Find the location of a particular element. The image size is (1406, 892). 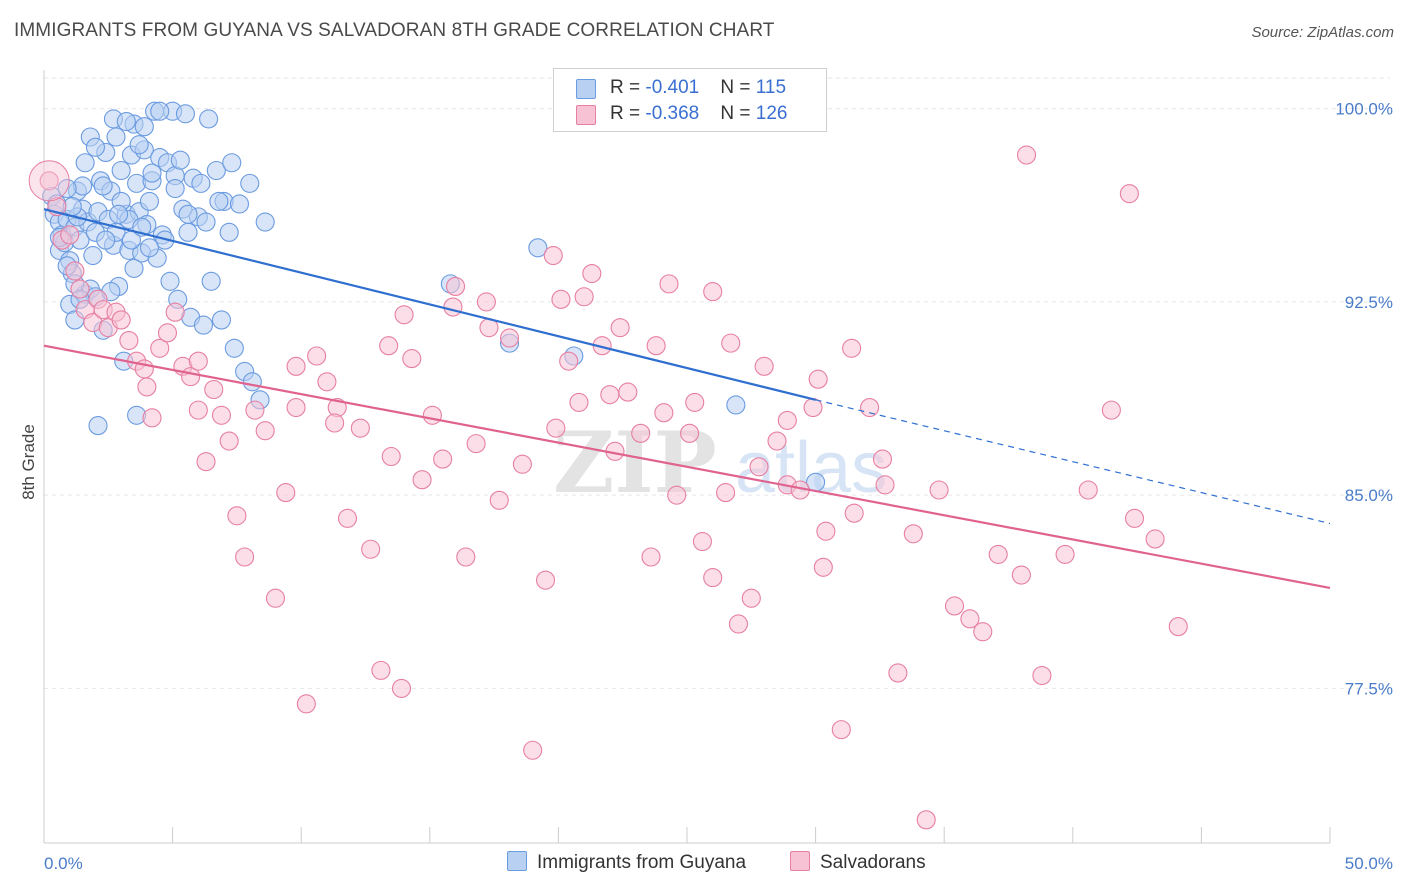

guyana-trend-line is located at coordinates (429, 304).